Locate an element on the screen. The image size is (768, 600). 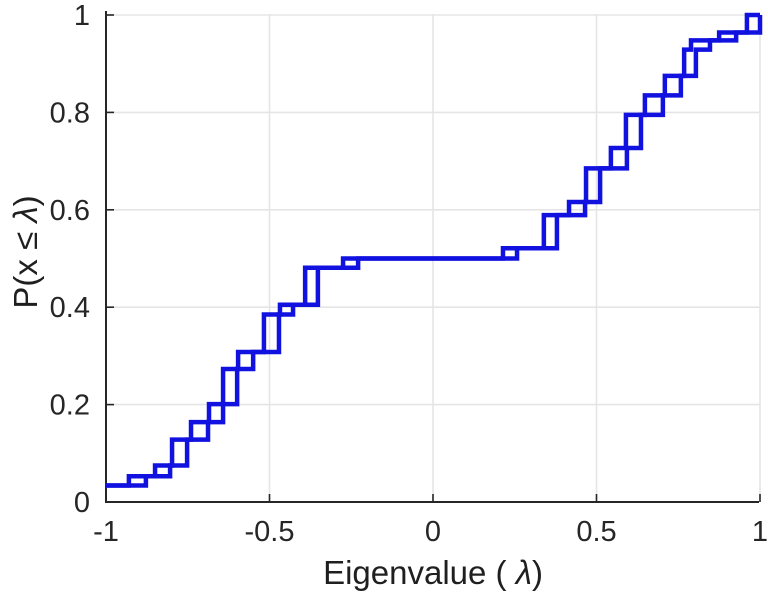
x-tick-label: -1 is located at coordinates (106, 532).